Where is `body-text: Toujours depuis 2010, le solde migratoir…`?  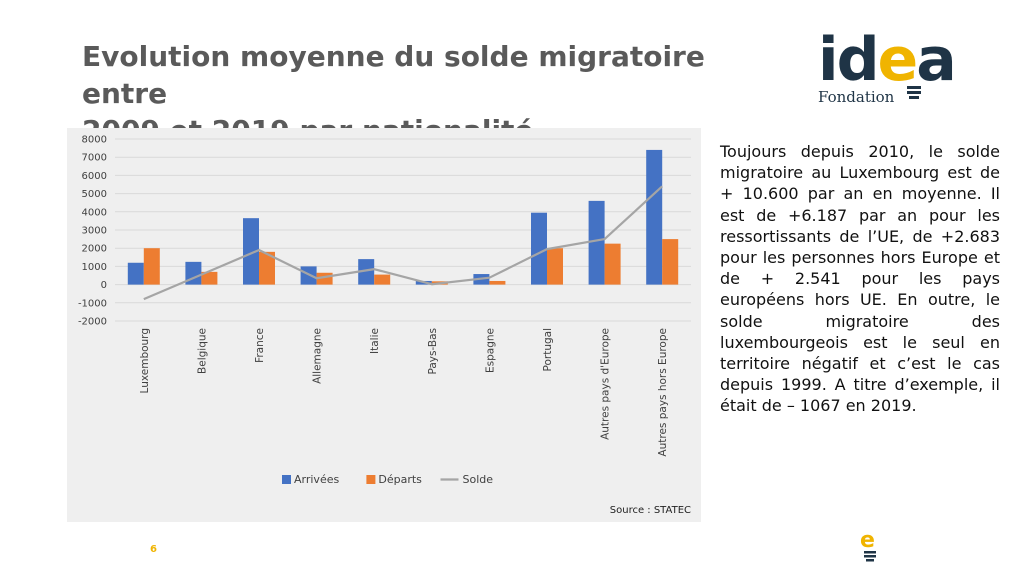
body-text: Toujours depuis 2010, le solde migratoir… is located at coordinates (860, 279).